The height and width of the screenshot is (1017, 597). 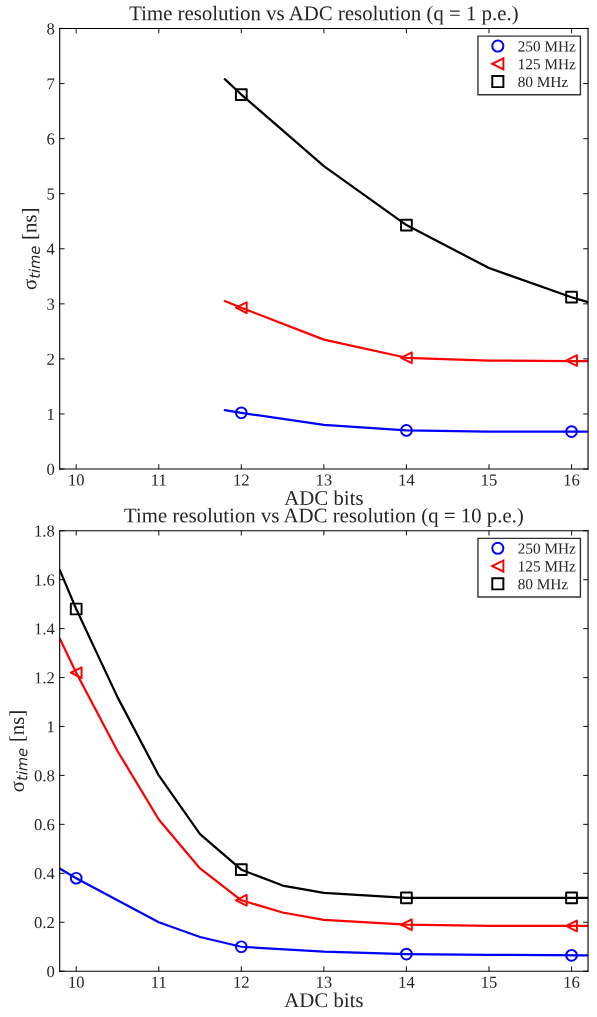 I want to click on chart-title: Time resolution vs ADC resolution (q = 10 p.e.), so click(x=323, y=517).